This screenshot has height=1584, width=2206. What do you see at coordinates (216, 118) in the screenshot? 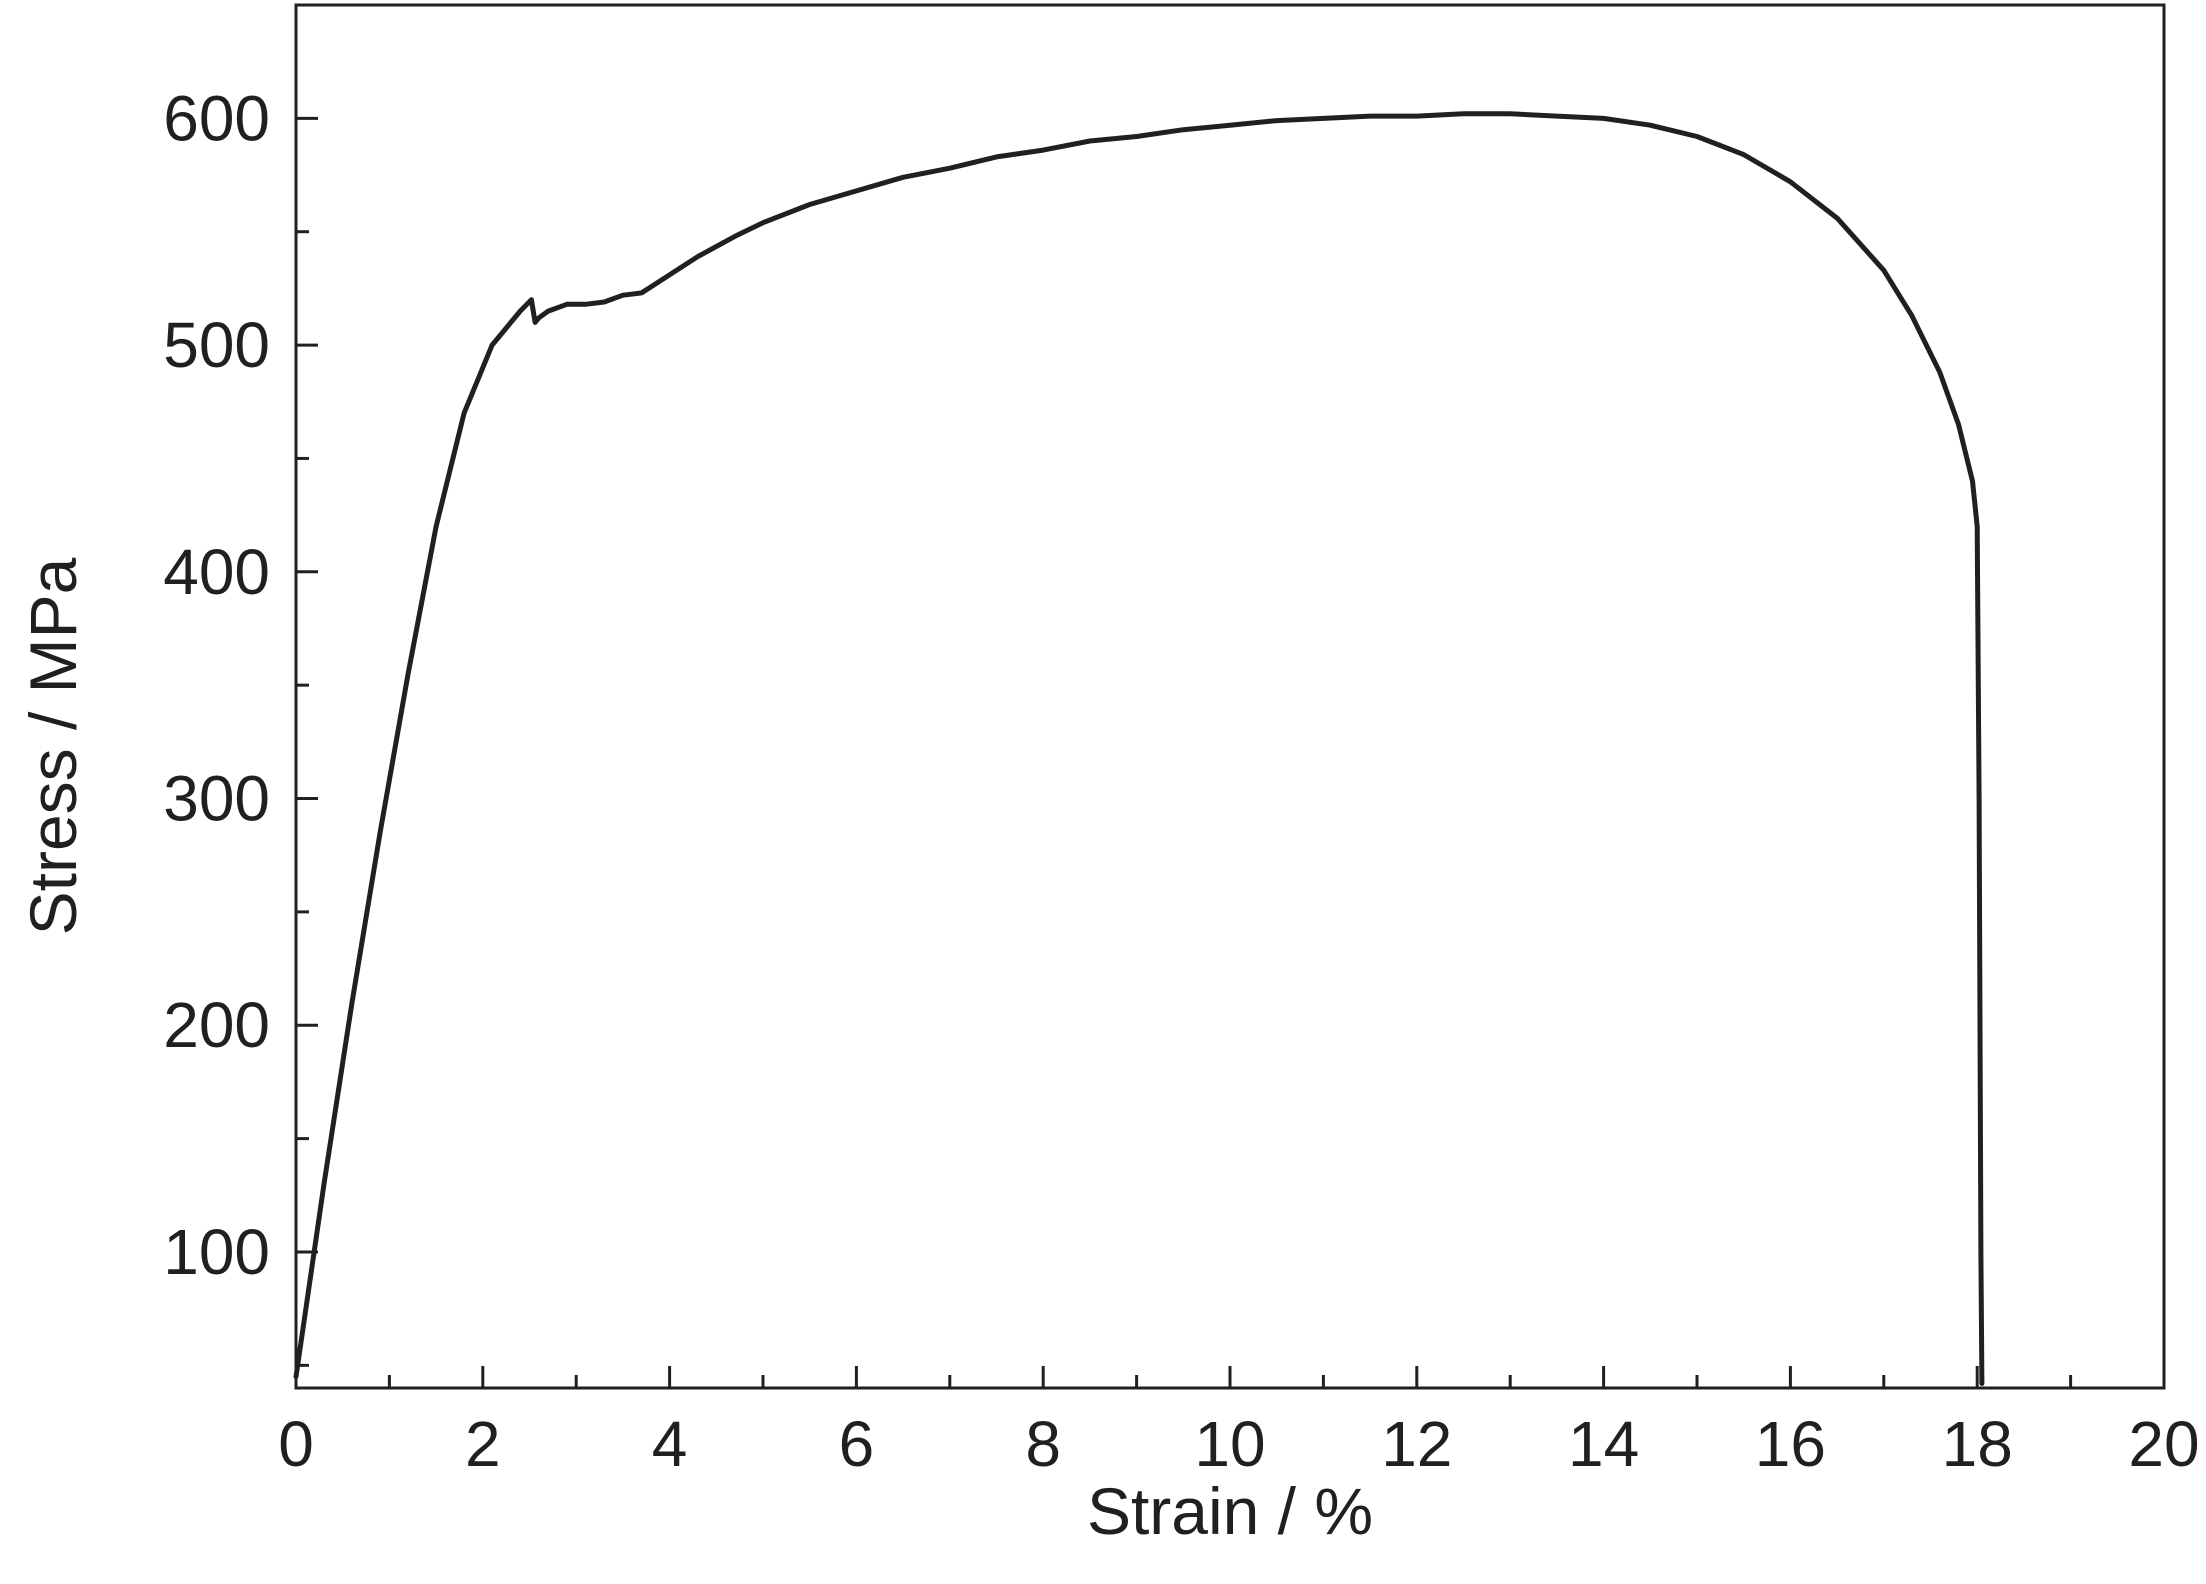
I see `y-tick-label: 600` at bounding box center [216, 118].